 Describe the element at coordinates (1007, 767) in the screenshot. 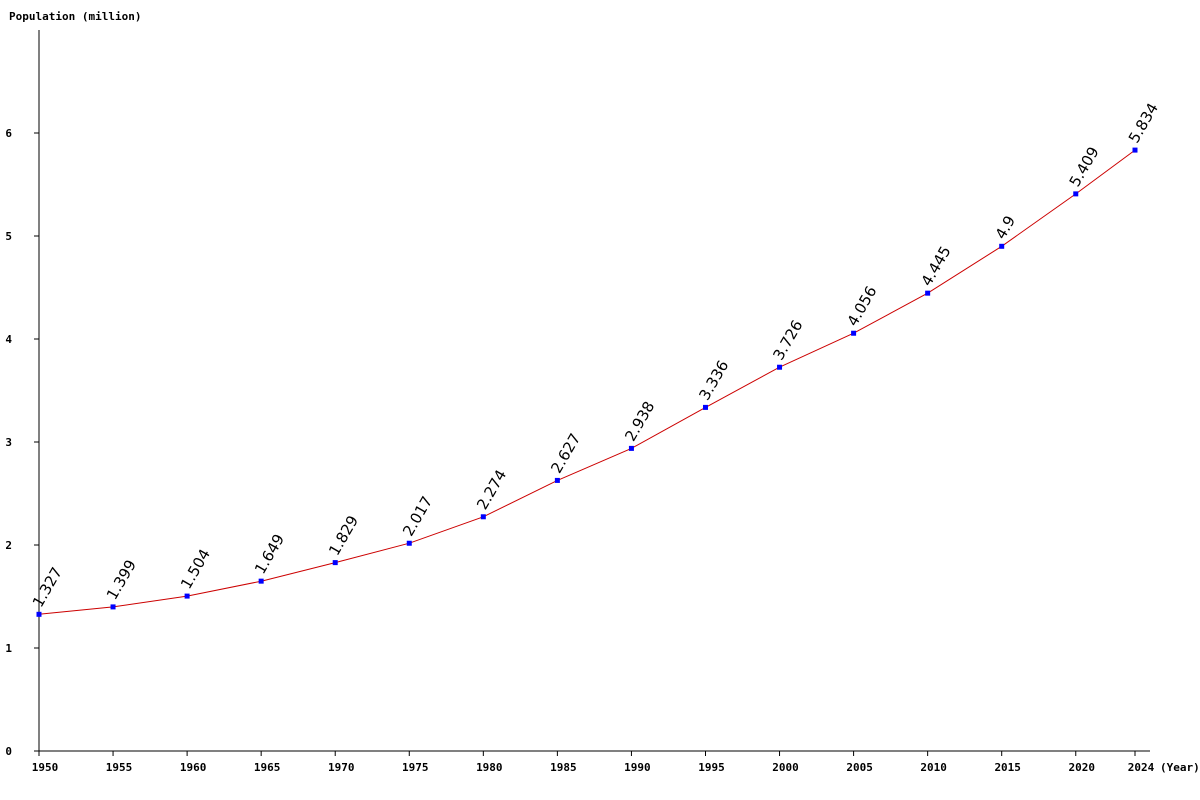

I see `x-tick-label: 2015` at that location.